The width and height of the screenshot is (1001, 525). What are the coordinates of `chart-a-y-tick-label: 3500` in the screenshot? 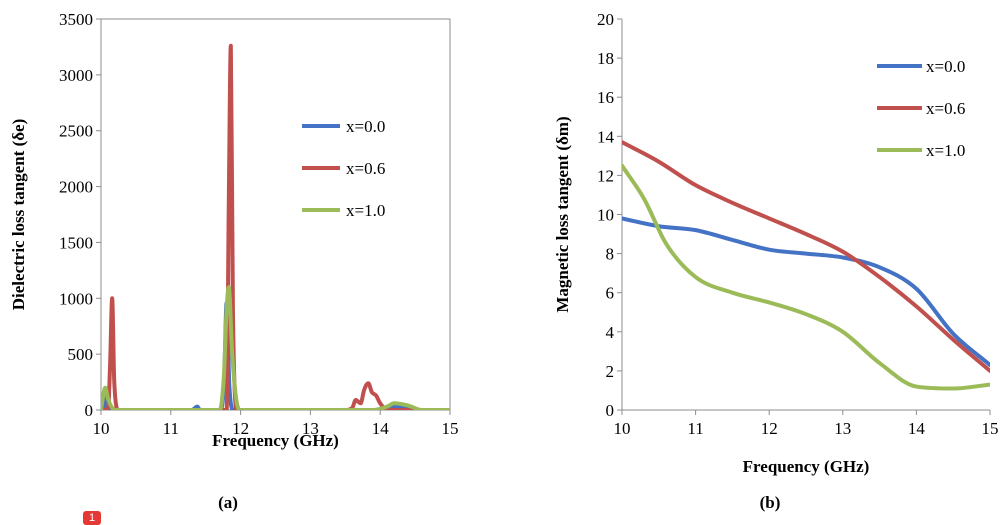 It's located at (76, 19).